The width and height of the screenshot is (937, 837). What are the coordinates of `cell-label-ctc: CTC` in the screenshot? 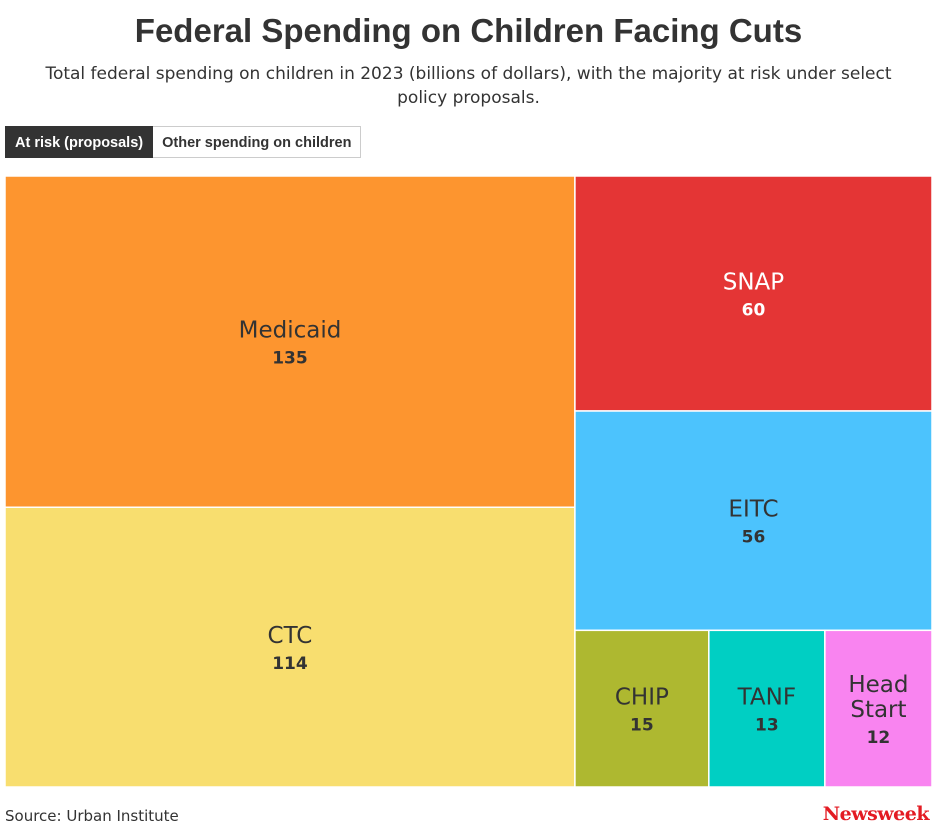 It's located at (290, 636).